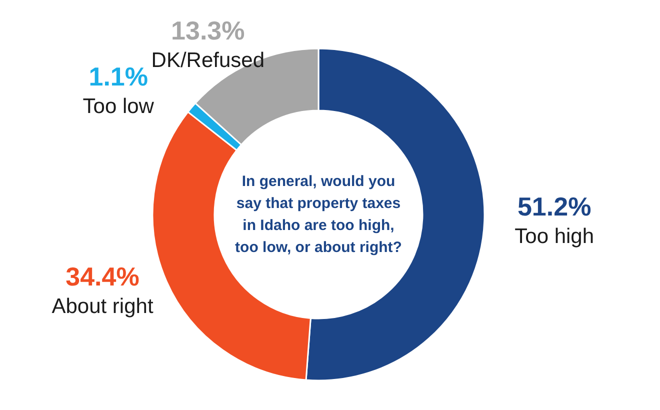  Describe the element at coordinates (118, 106) in the screenshot. I see `slice-label: Too low` at that location.